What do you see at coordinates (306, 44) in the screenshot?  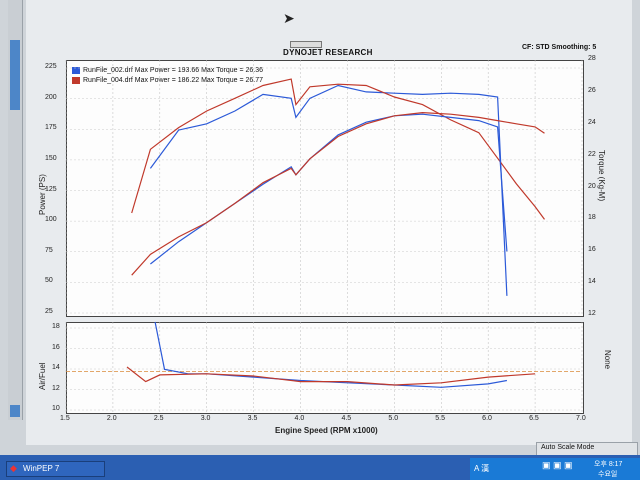 I see `splitter-handle` at bounding box center [306, 44].